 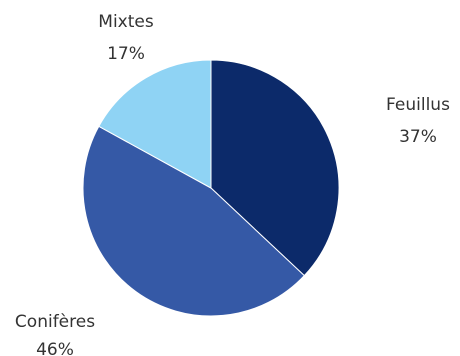 What do you see at coordinates (126, 54) in the screenshot?
I see `slice-value-label: 17%` at bounding box center [126, 54].